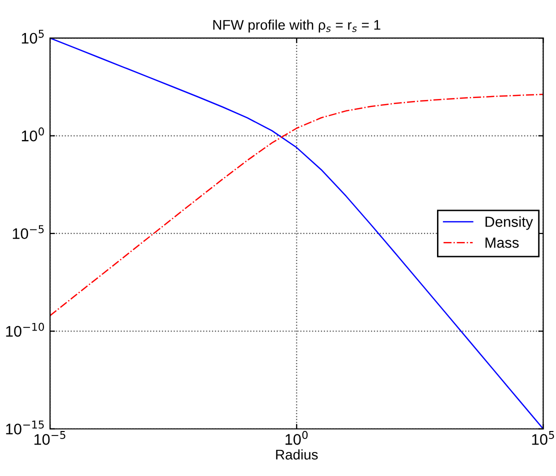  What do you see at coordinates (296, 26) in the screenshot?
I see `chart-title: NFW profile with ρ$_{s}$ = r$_{s}$ = 1` at bounding box center [296, 26].